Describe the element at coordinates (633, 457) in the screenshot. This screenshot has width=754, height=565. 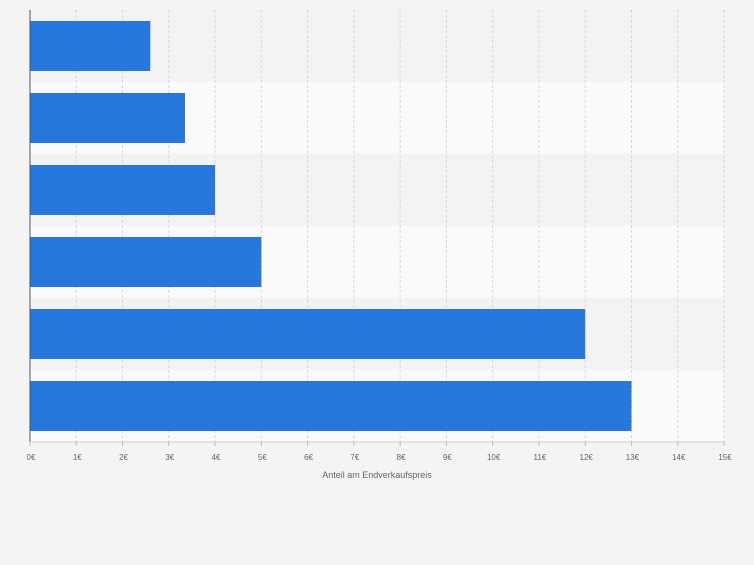
I see `x-tick-label: 13€` at that location.